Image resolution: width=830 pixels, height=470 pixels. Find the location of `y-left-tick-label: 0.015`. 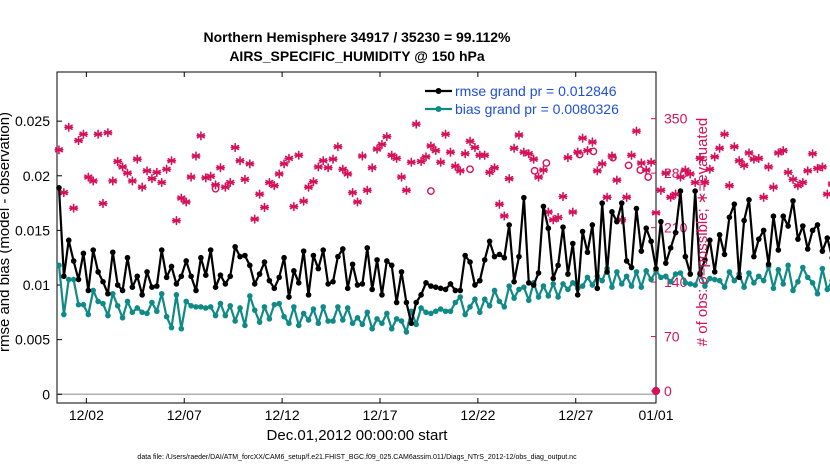

y-left-tick-label: 0.015 is located at coordinates (32, 230).